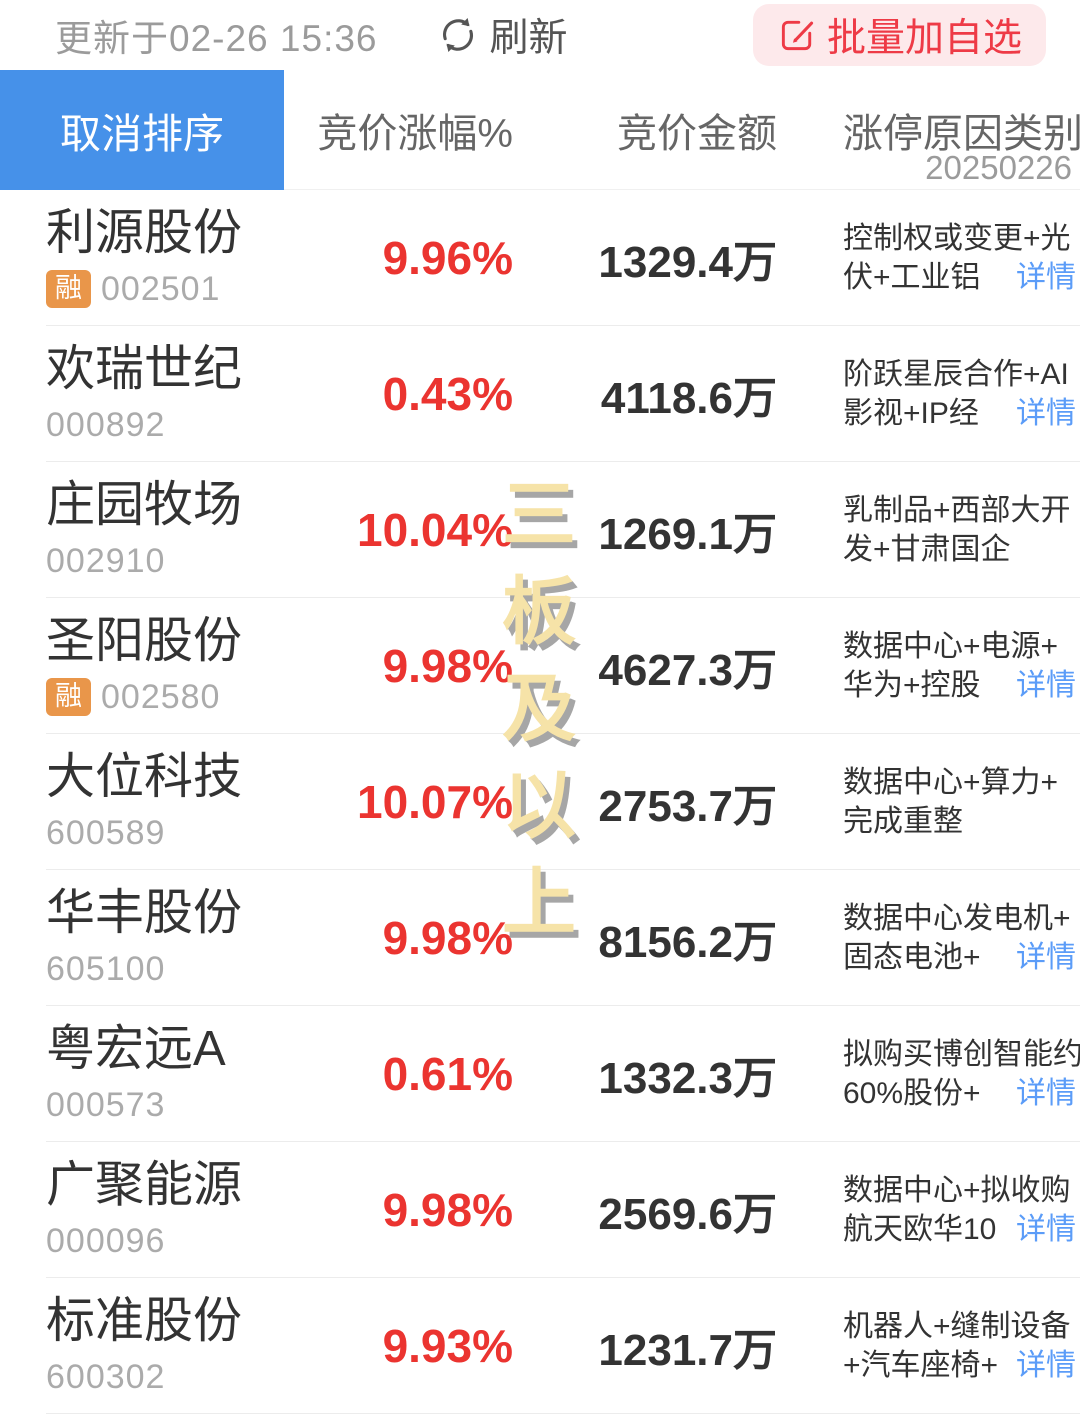 Image resolution: width=1080 pixels, height=1414 pixels. What do you see at coordinates (106, 1240) in the screenshot?
I see `stock-code: 000096` at bounding box center [106, 1240].